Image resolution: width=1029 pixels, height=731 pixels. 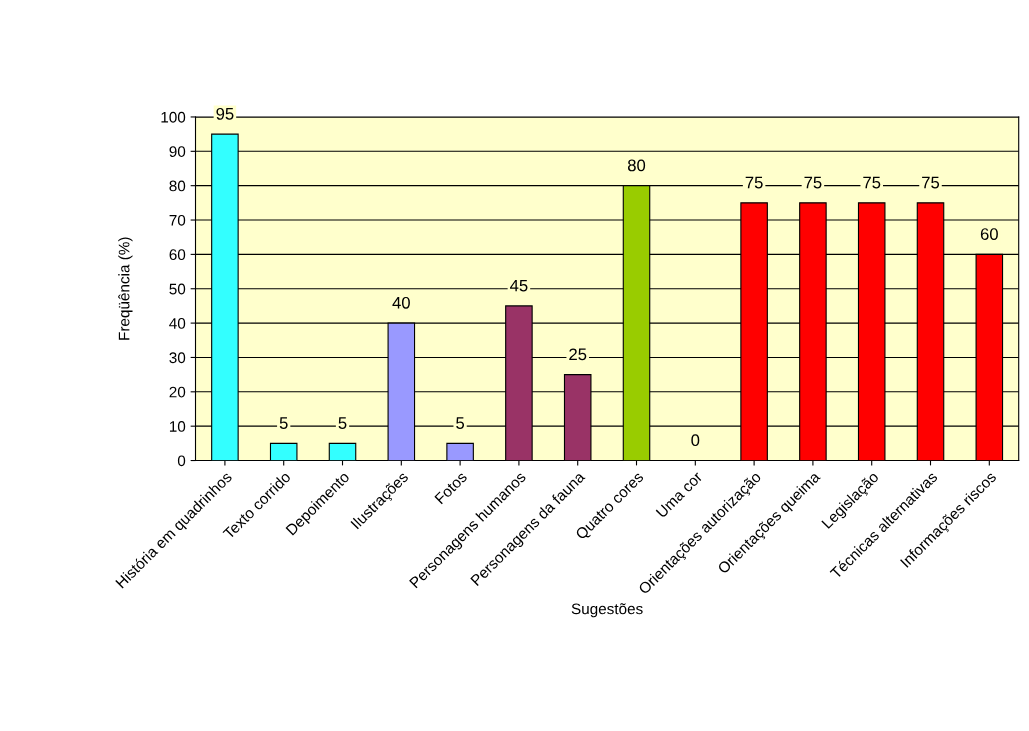 What do you see at coordinates (177, 323) in the screenshot?
I see `y-tick-label: 40` at bounding box center [177, 323].